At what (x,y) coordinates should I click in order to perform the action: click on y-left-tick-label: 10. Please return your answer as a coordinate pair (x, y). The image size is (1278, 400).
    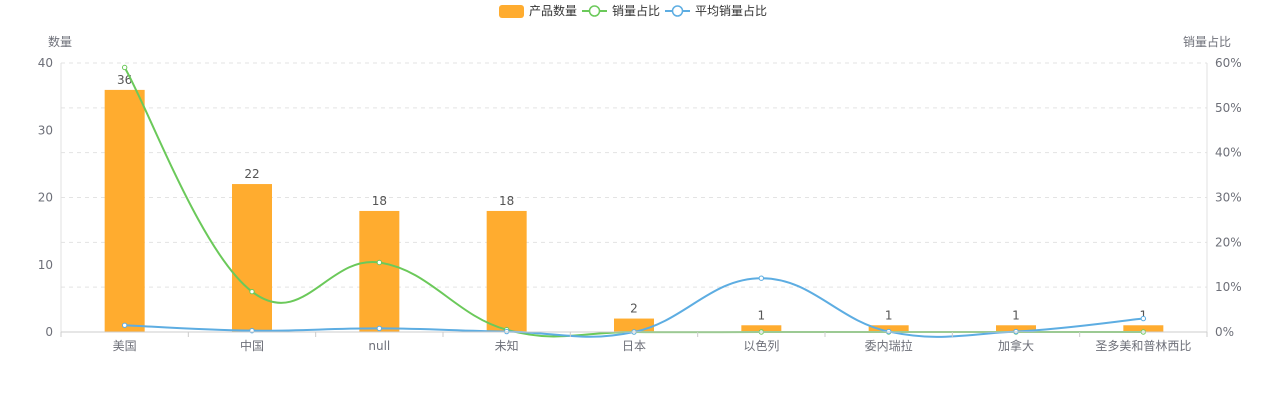
    Looking at the image, I should click on (45, 265).